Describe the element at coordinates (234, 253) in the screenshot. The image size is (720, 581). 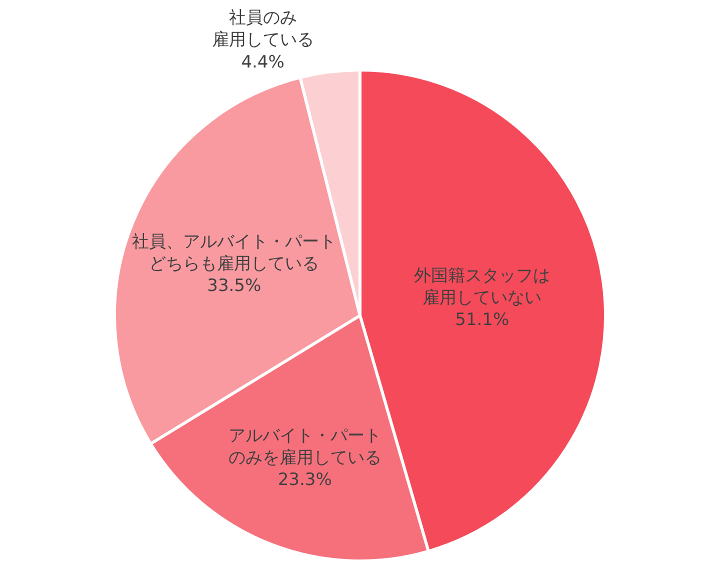
I see `slice-label: 社員、アルバイト・パートどちらも雇用している` at that location.